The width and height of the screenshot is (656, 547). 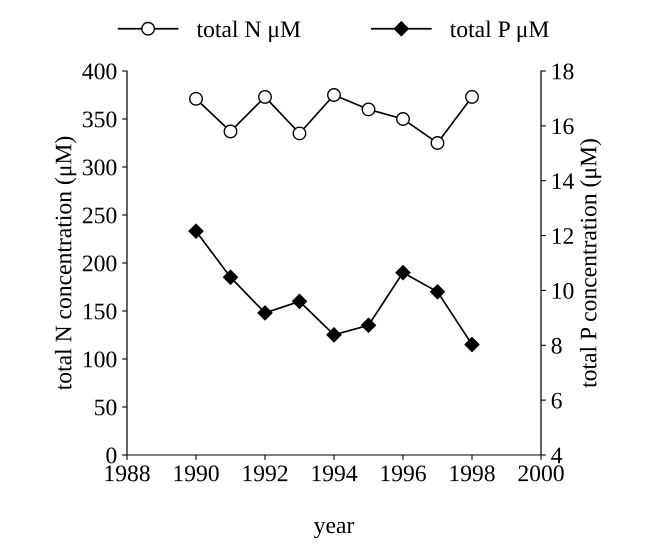 I want to click on y-tick-label: 100, so click(x=100, y=359).